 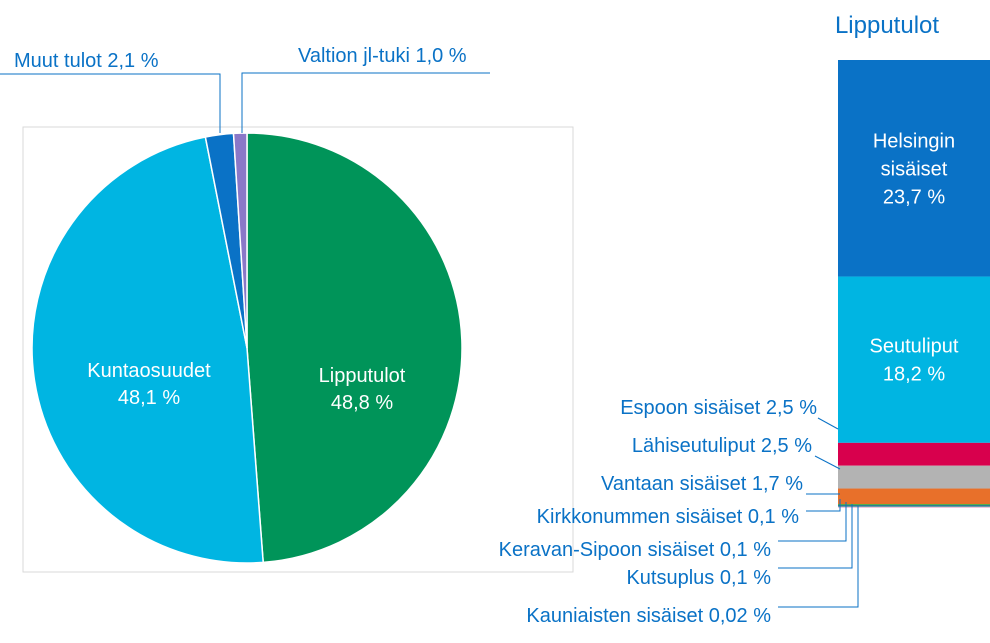 What do you see at coordinates (722, 446) in the screenshot?
I see `bar-label-lahiseutuliput: Lähiseutuliput 2,5 %` at bounding box center [722, 446].